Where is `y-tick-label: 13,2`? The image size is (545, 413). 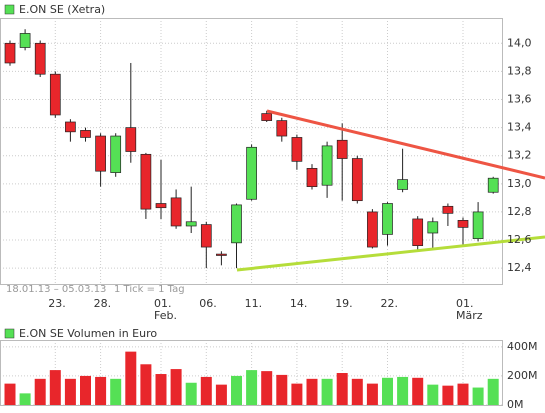 y-tick-label: 13,2 is located at coordinates (519, 155).